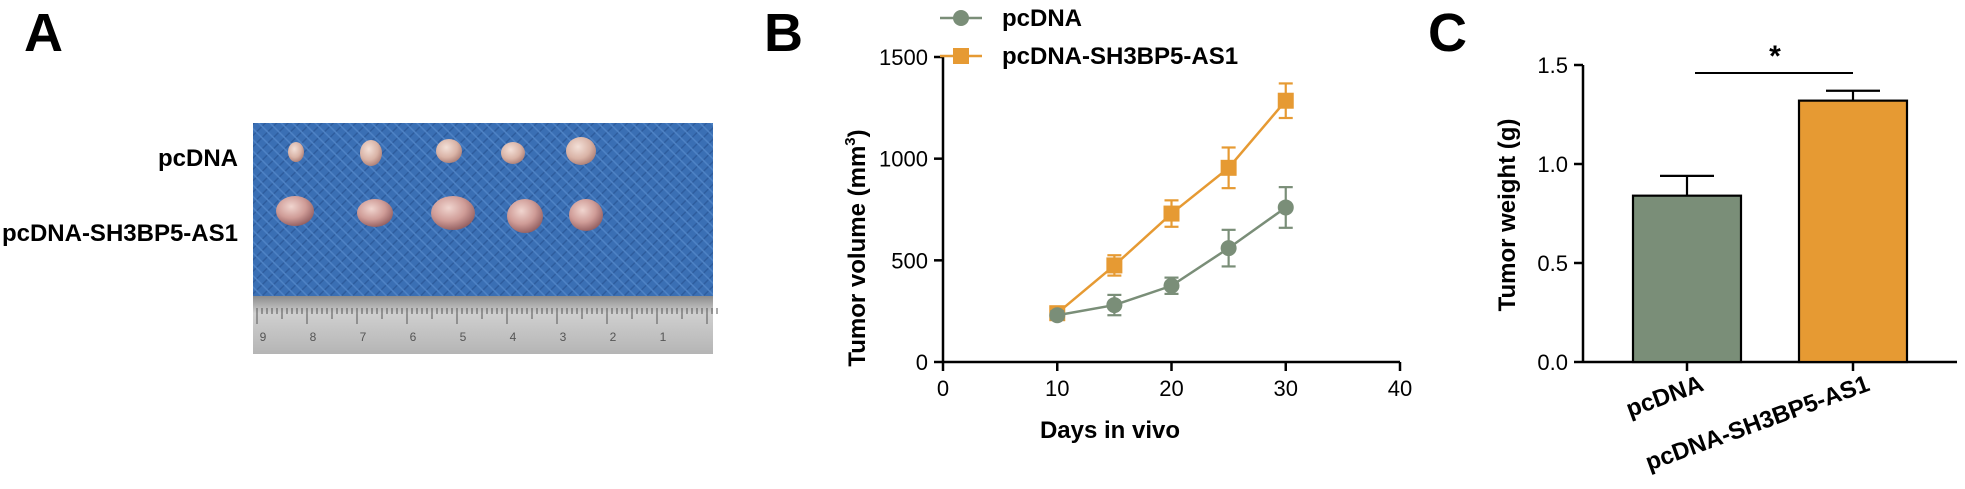  What do you see at coordinates (1507, 215) in the screenshot?
I see `bar-chart-y-axis-label: Tumor weight (g)` at bounding box center [1507, 215].